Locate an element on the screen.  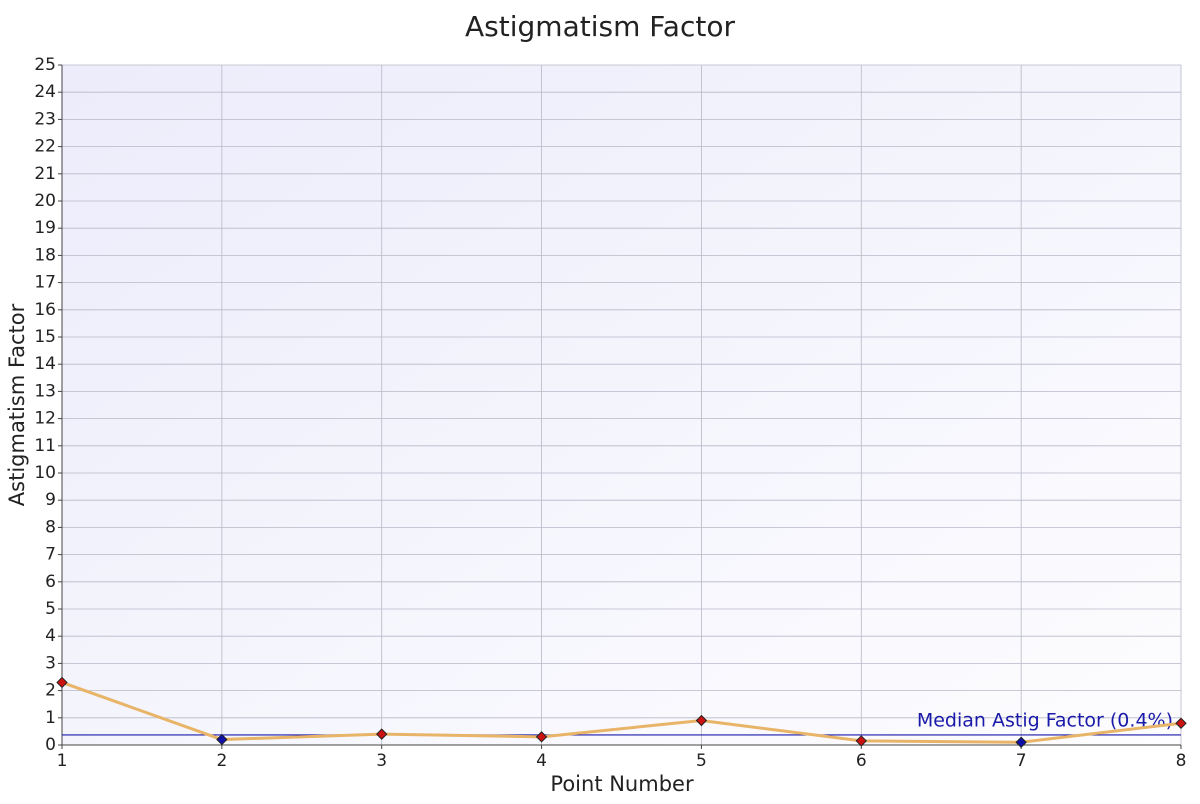
x-tick-label: 1 is located at coordinates (62, 761).